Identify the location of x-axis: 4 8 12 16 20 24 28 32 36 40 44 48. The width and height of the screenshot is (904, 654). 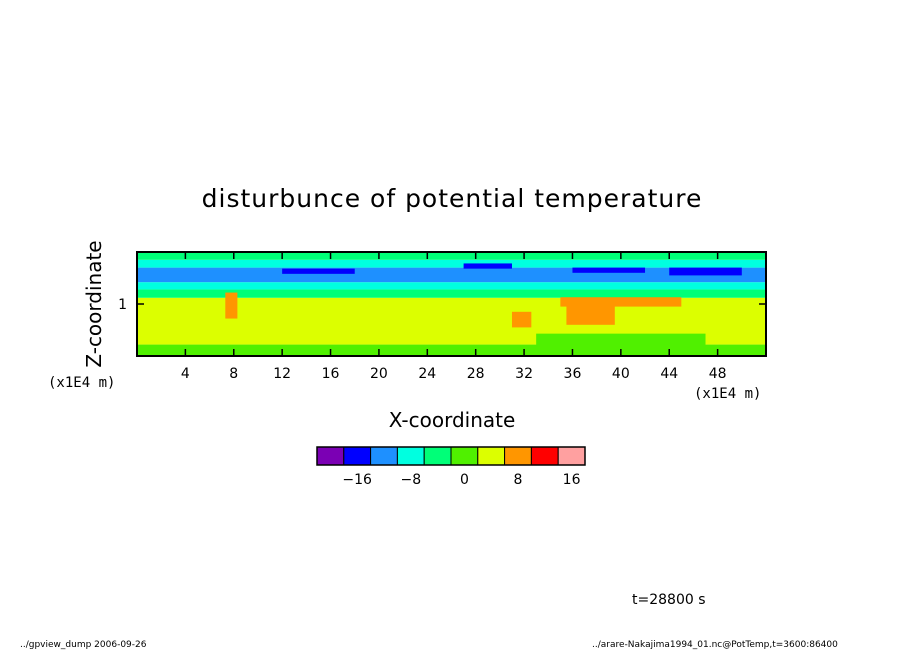
(454, 317).